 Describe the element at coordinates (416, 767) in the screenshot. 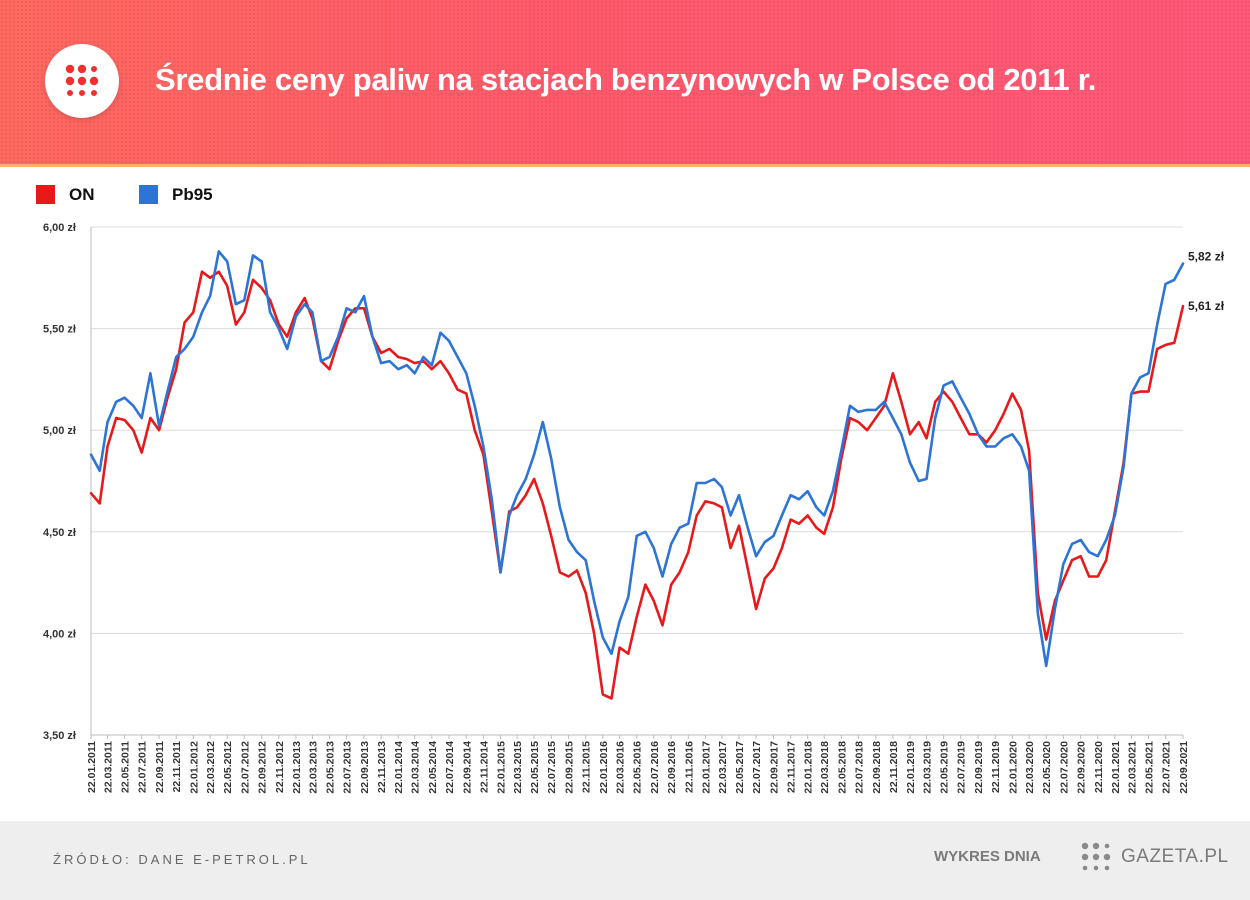

I see `x-tick-label: 22.03.2014` at that location.